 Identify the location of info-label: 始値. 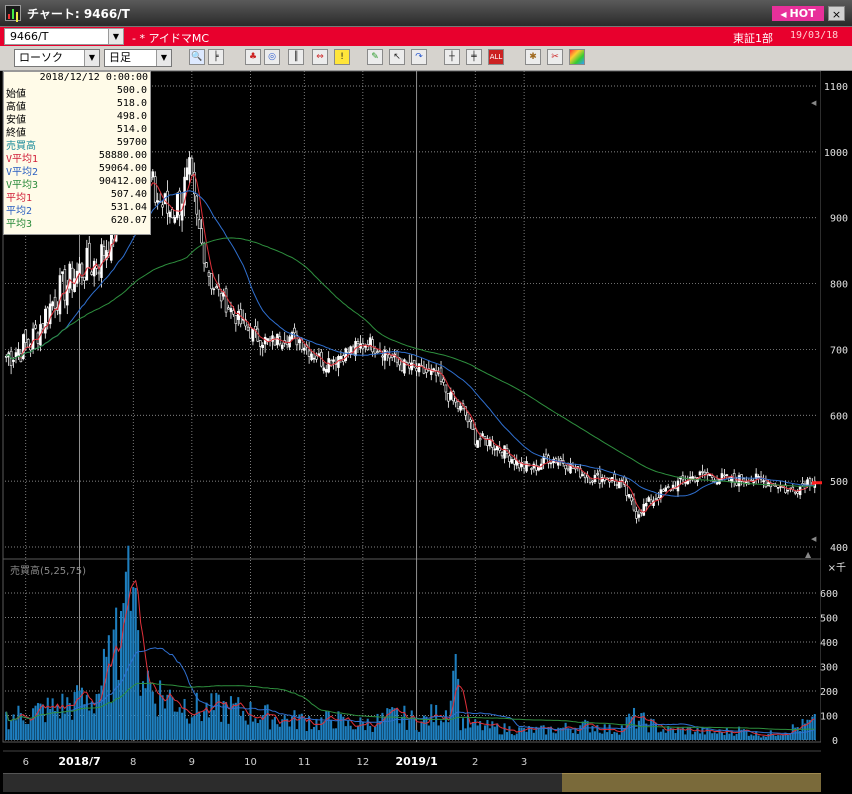
(16, 94).